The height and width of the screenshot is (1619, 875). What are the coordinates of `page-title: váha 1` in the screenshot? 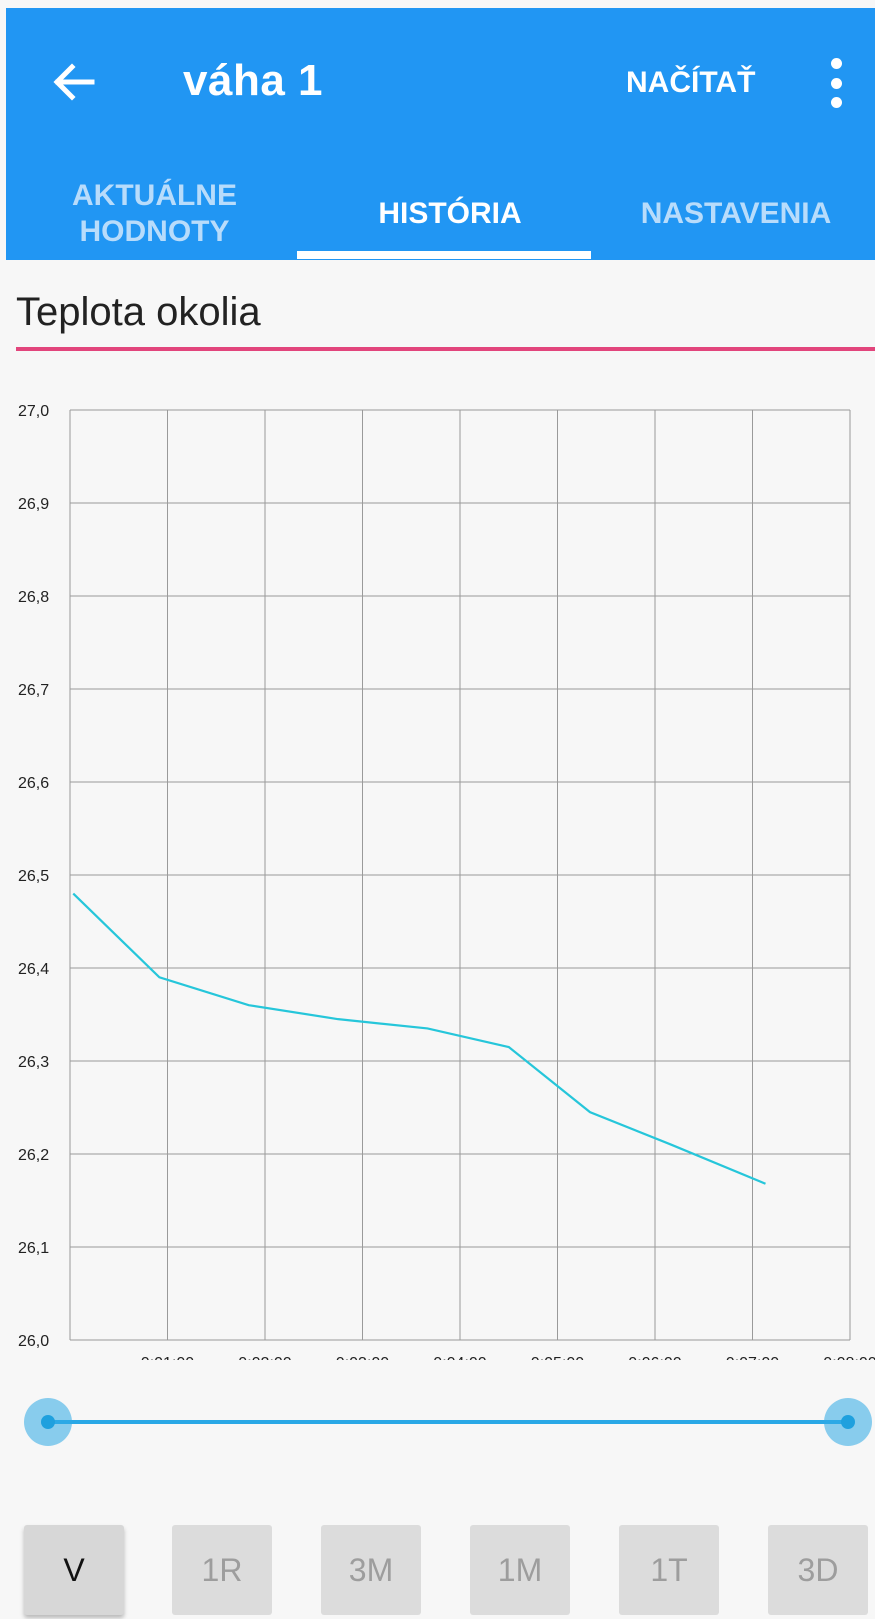 It's located at (253, 80).